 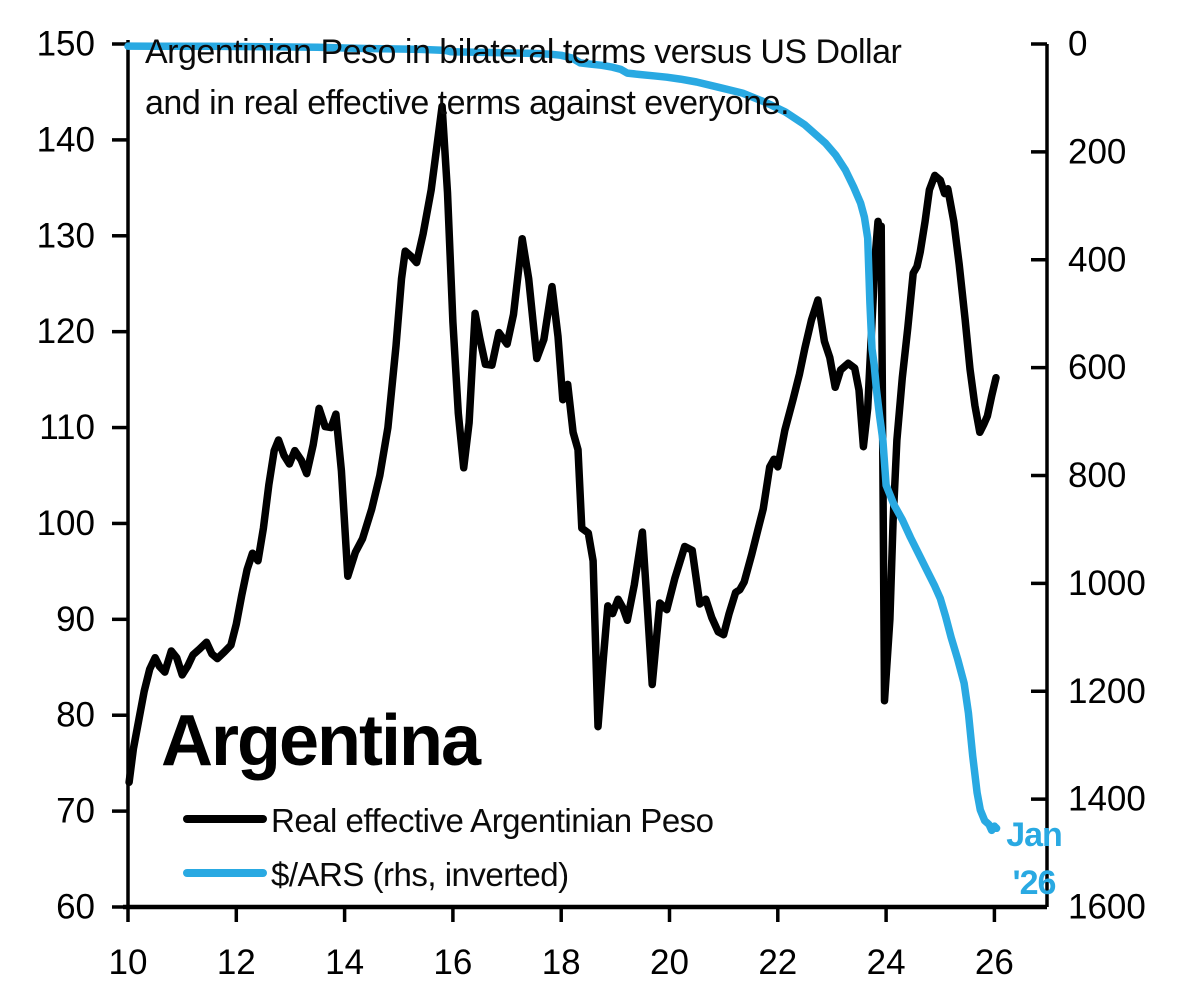 What do you see at coordinates (994, 962) in the screenshot?
I see `x-axis-tick-label: 26` at bounding box center [994, 962].